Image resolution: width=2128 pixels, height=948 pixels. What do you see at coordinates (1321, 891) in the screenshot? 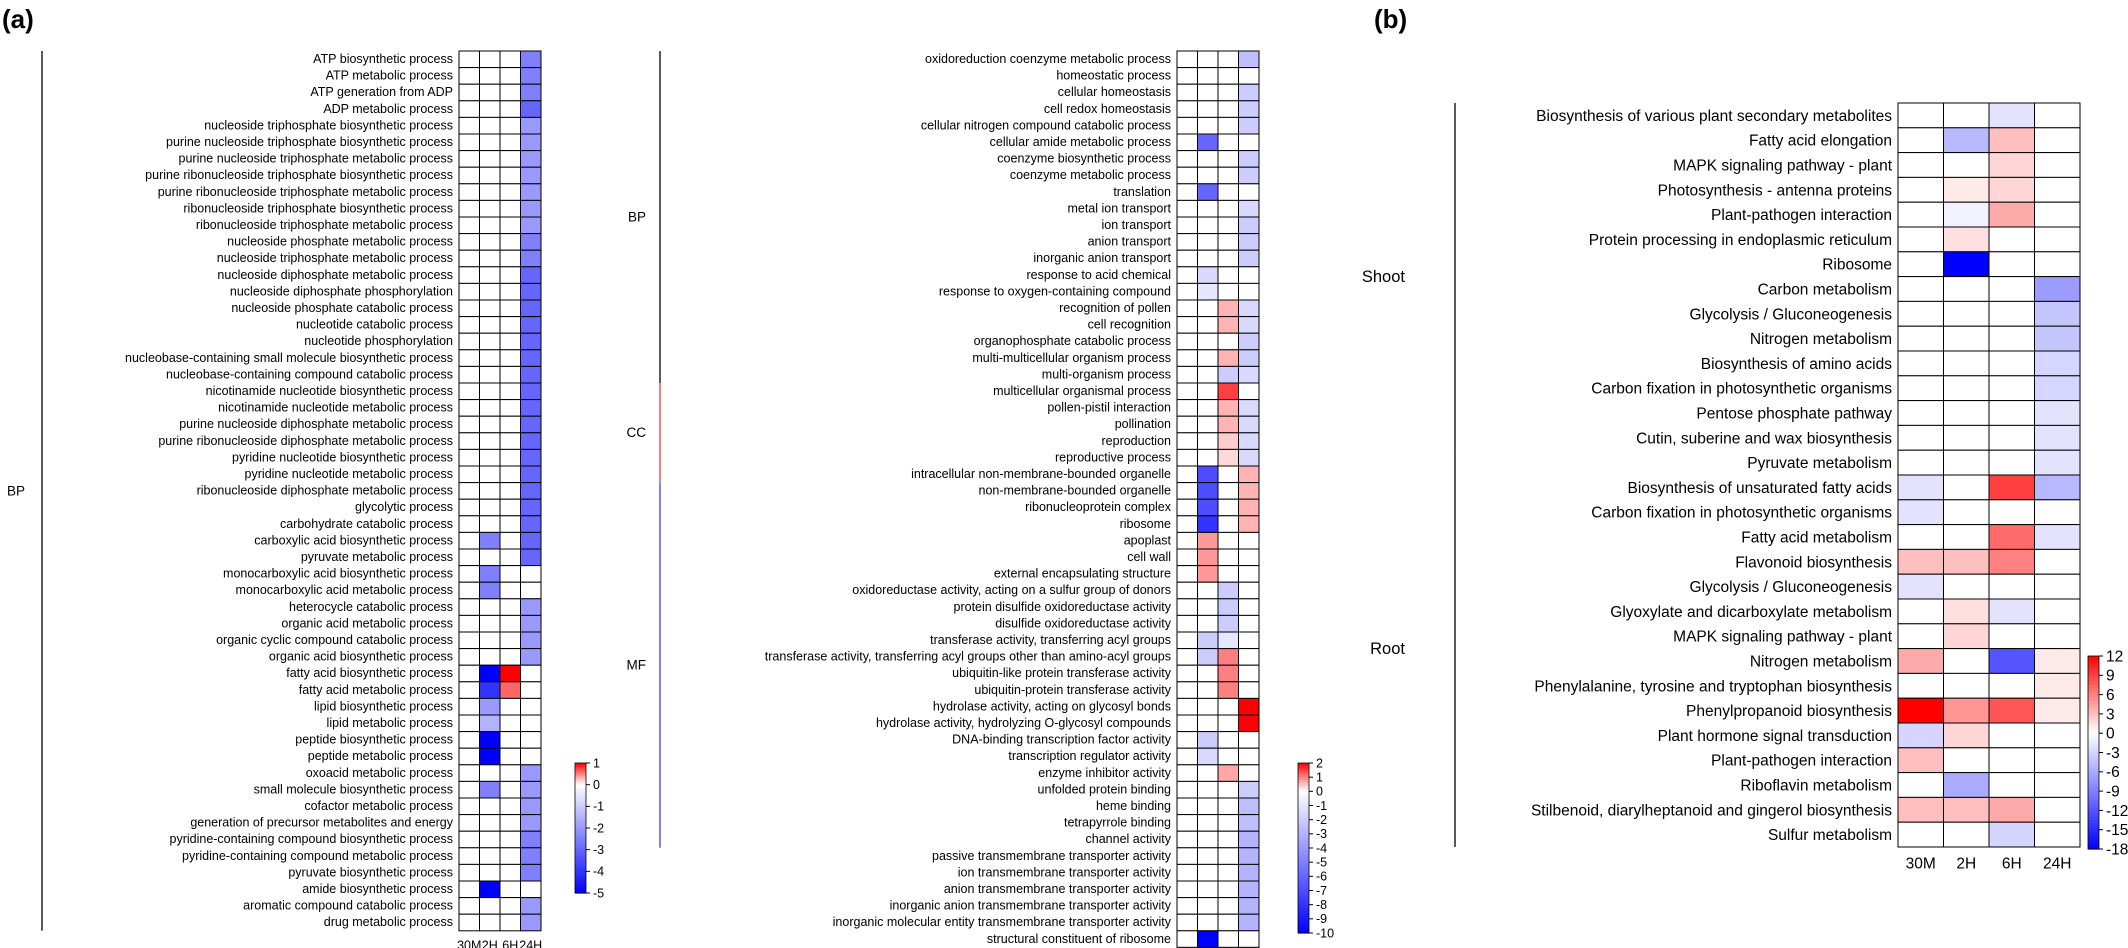
I see `colorbar-tick-label: -7` at bounding box center [1321, 891].